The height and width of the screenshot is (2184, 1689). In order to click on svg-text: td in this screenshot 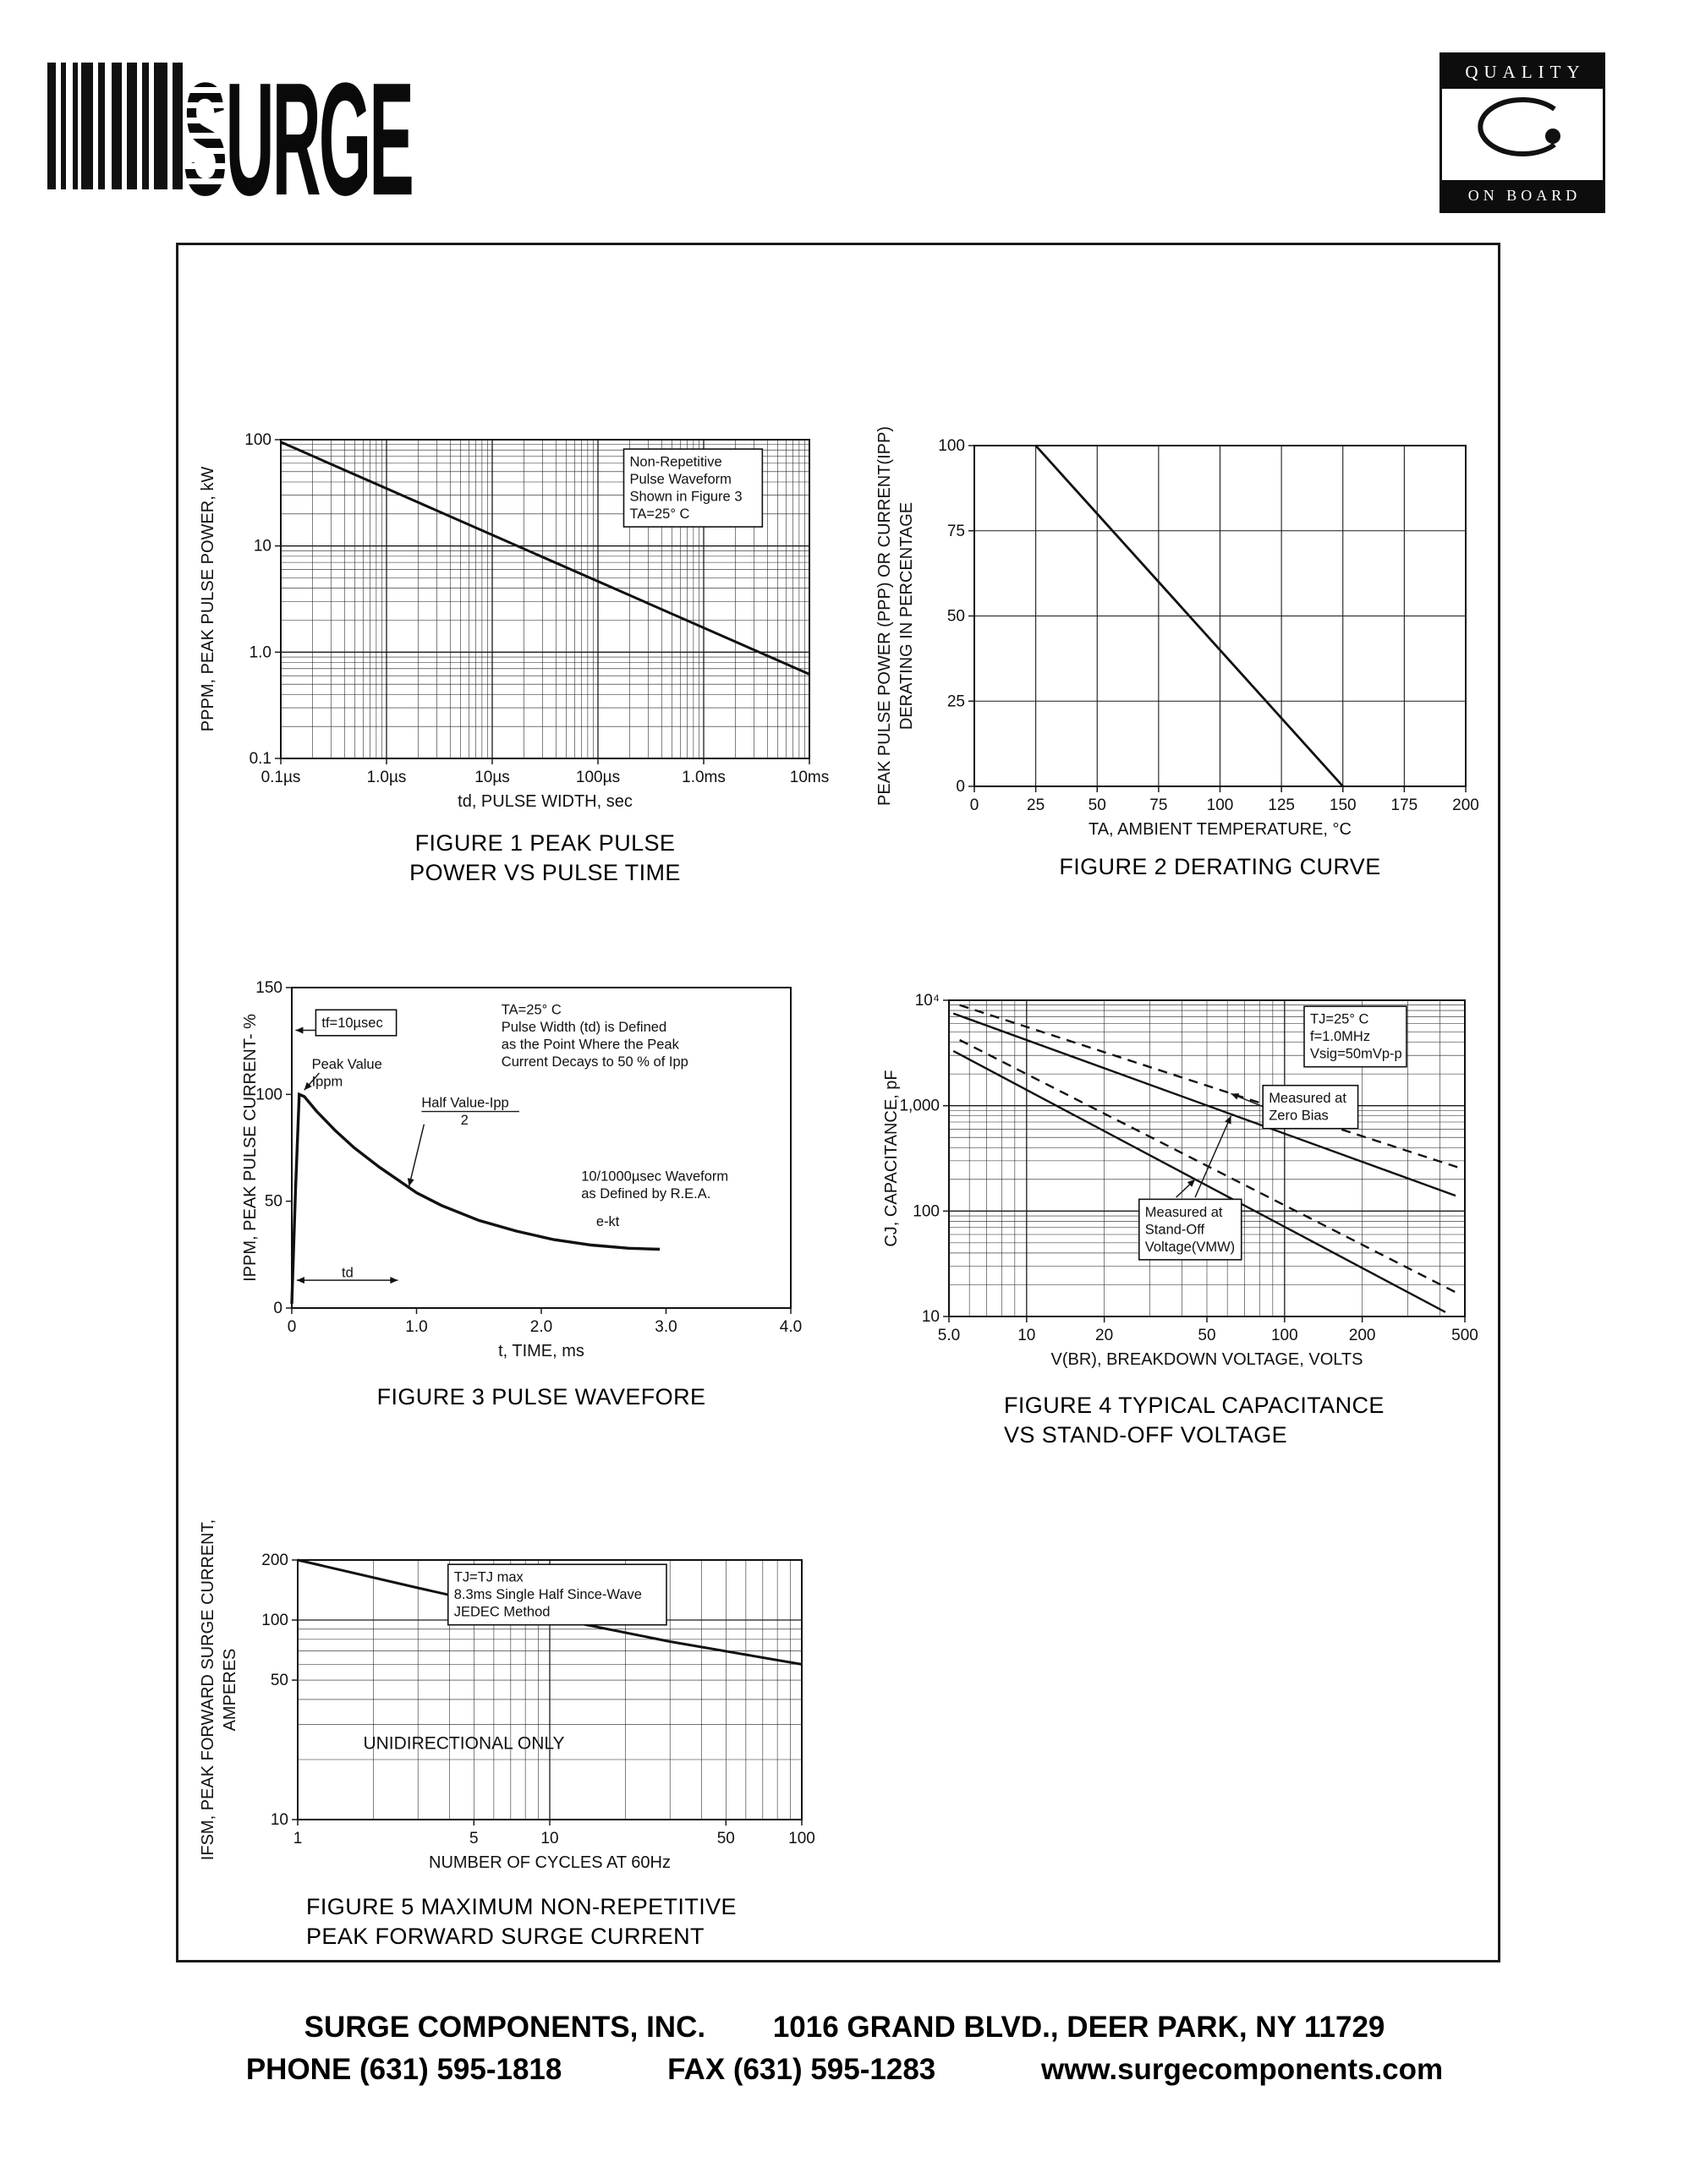, I will do `click(348, 1273)`.